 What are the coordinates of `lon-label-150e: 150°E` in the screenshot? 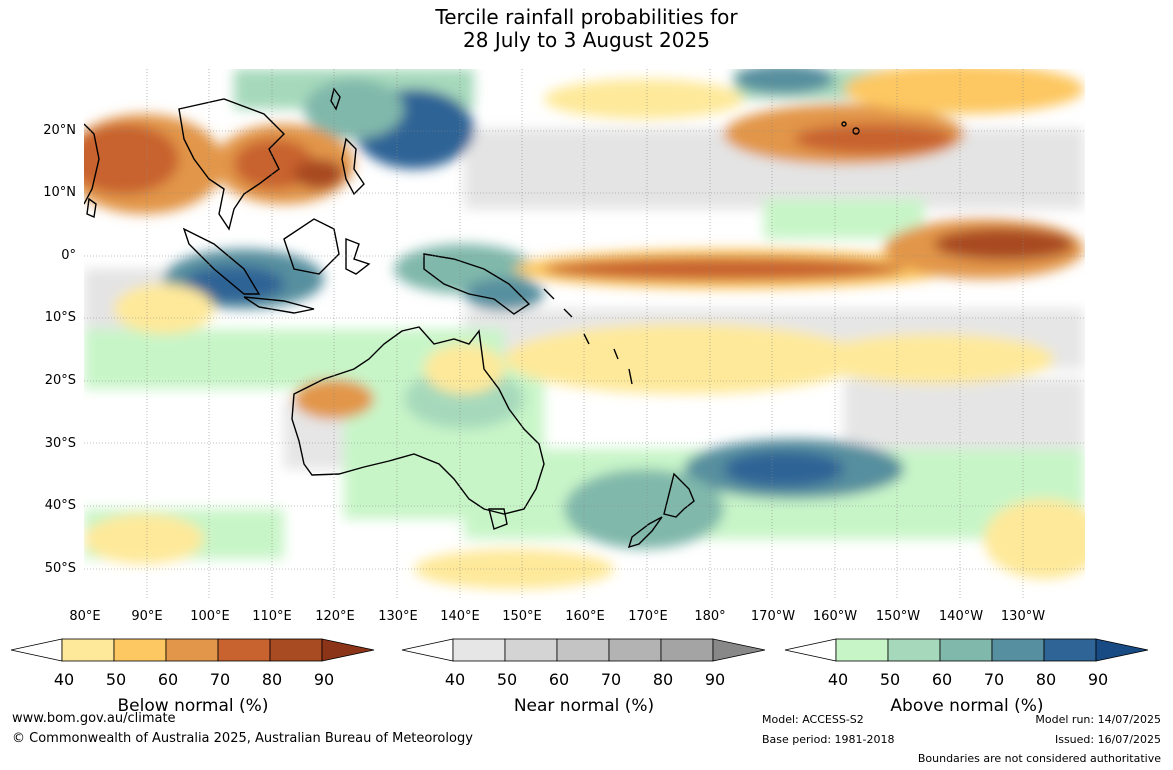 It's located at (522, 616).